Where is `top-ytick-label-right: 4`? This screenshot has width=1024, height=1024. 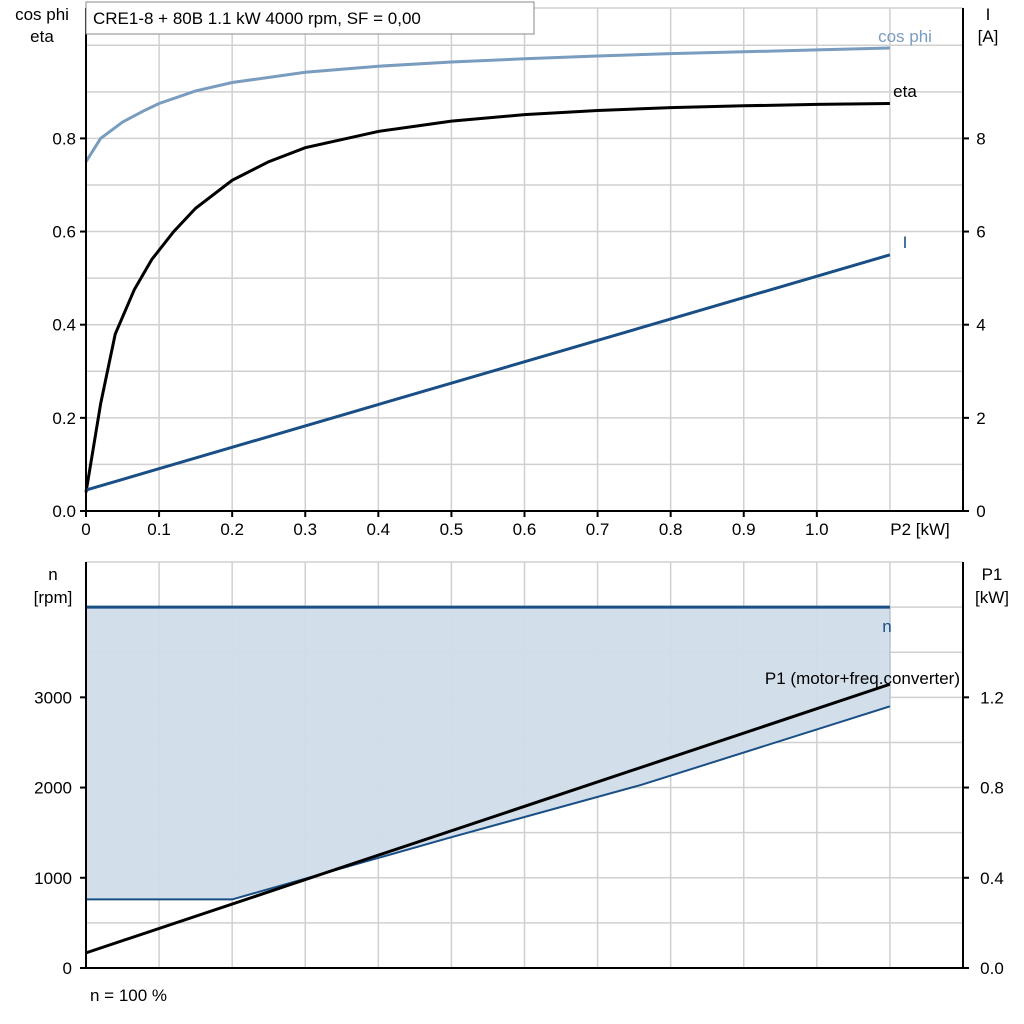 top-ytick-label-right: 4 is located at coordinates (980, 325).